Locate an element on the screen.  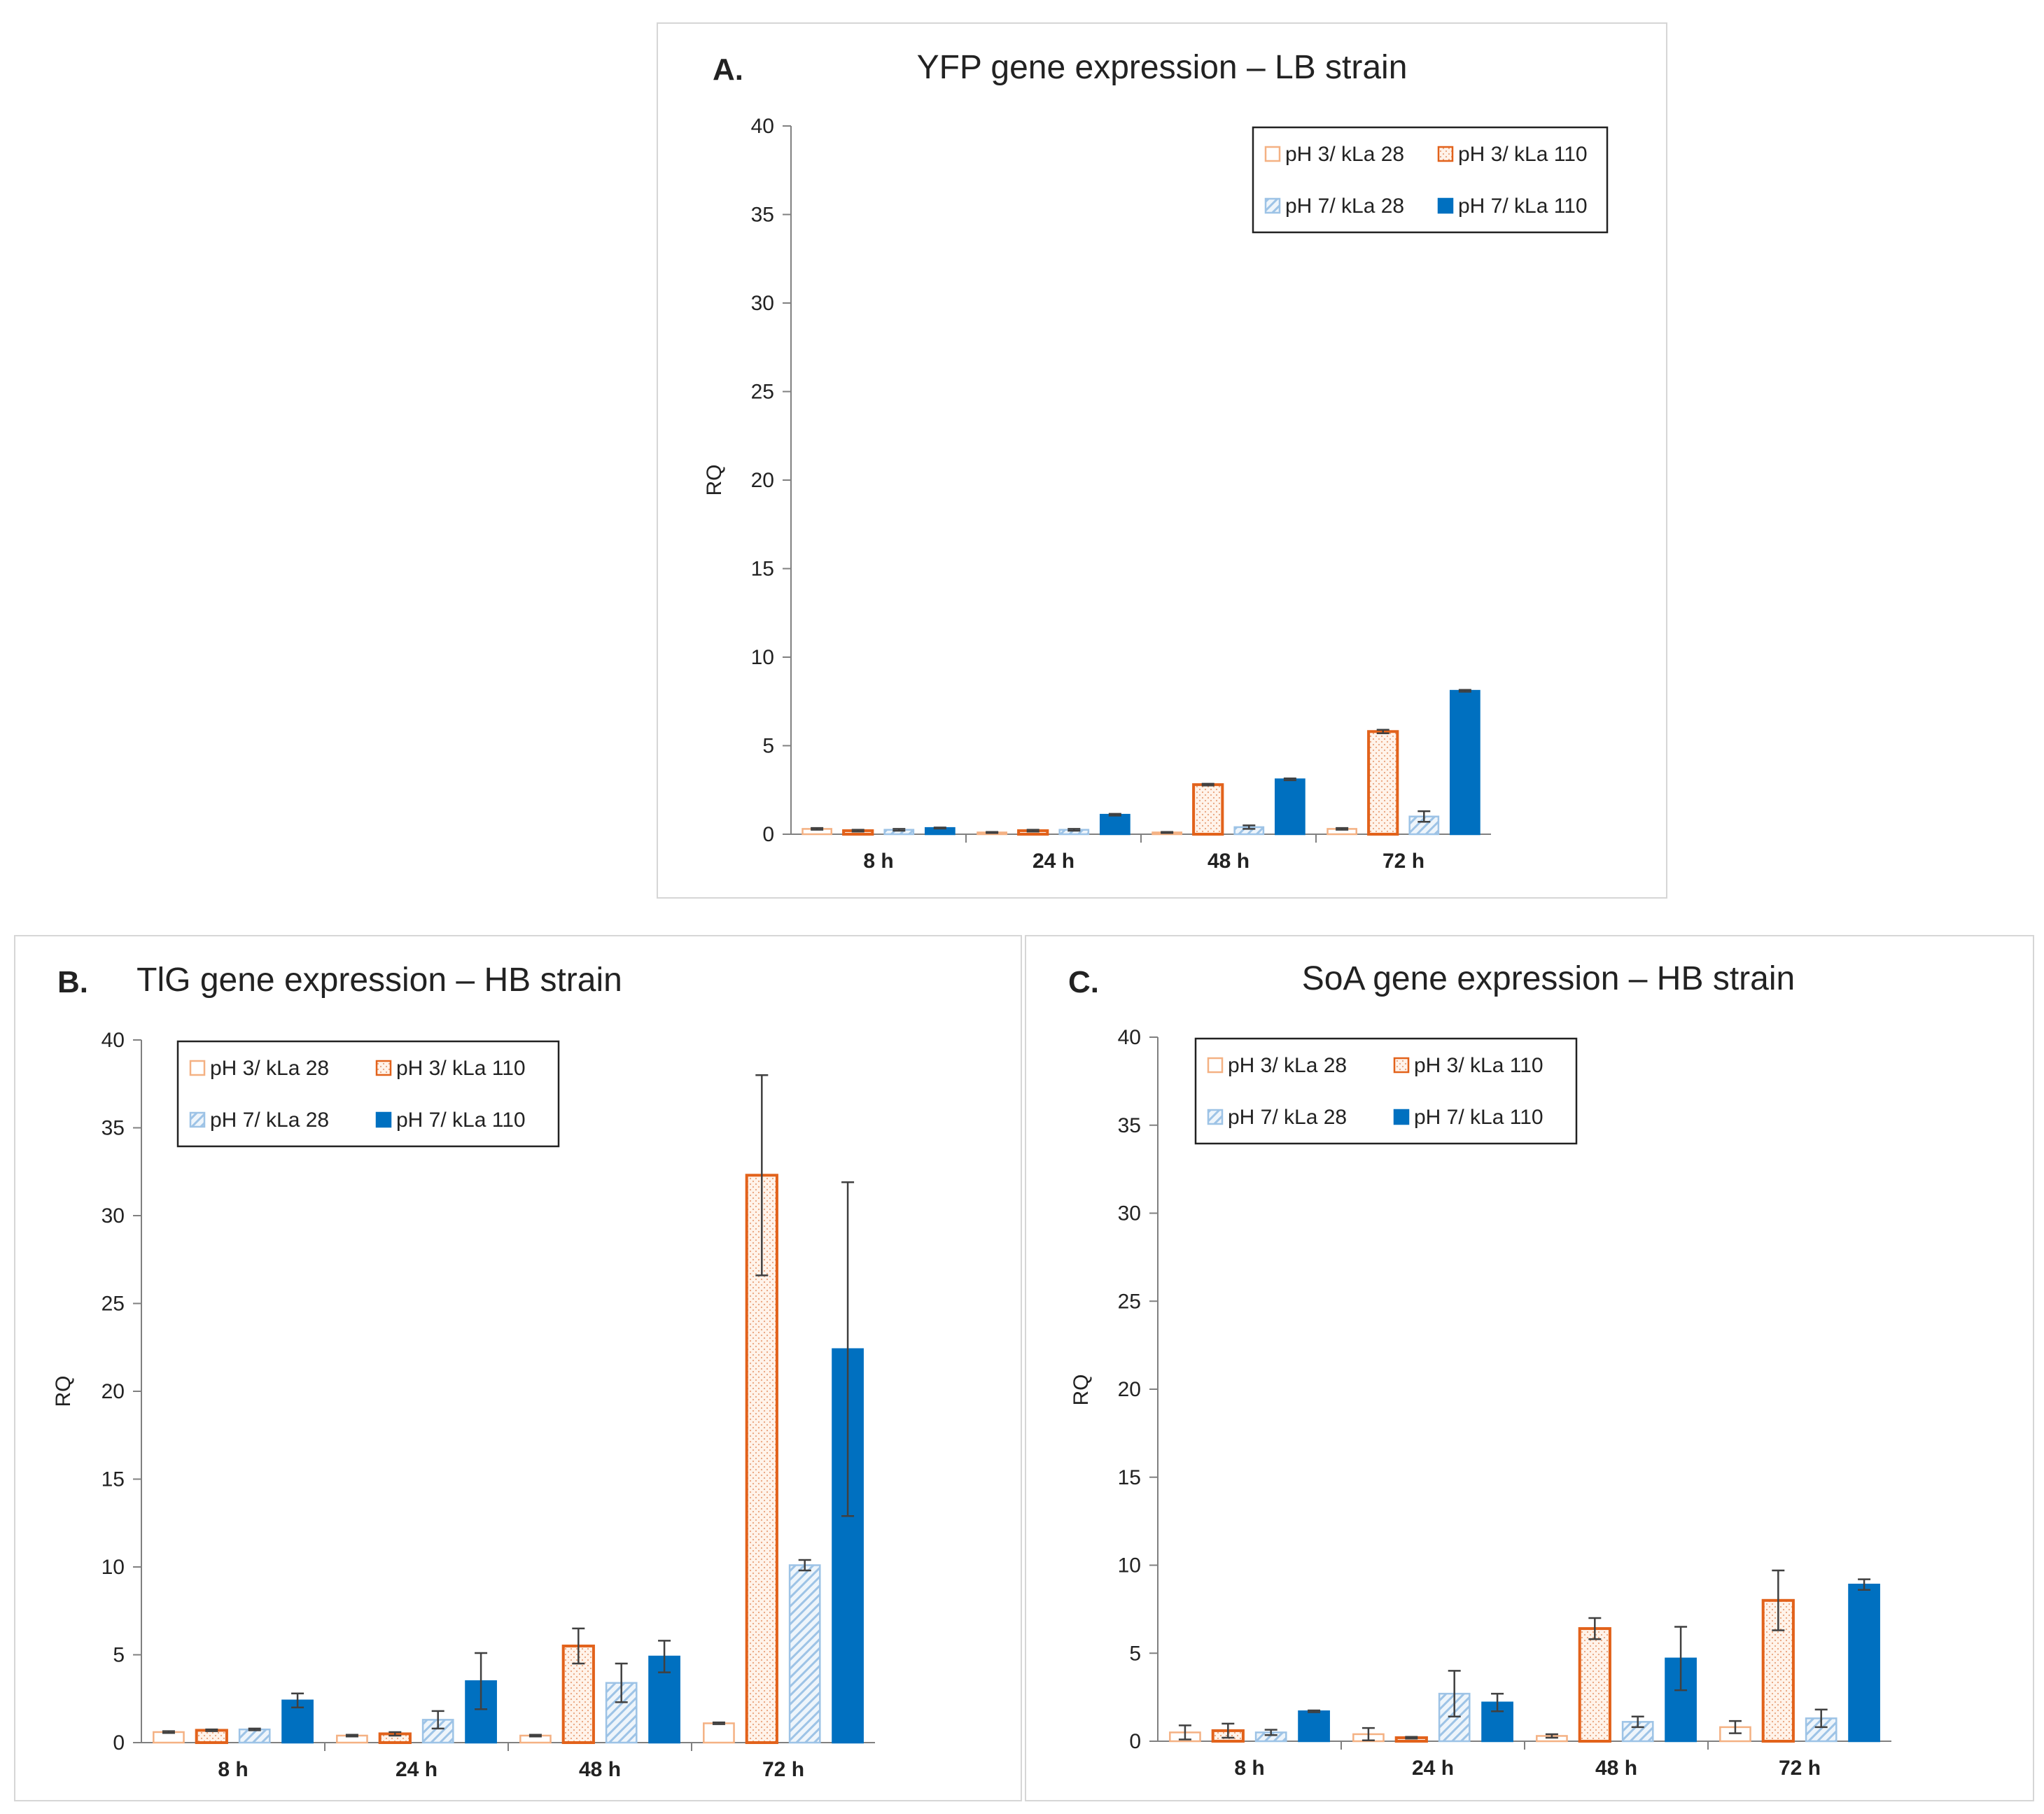
panel-label: A. is located at coordinates (728, 69).